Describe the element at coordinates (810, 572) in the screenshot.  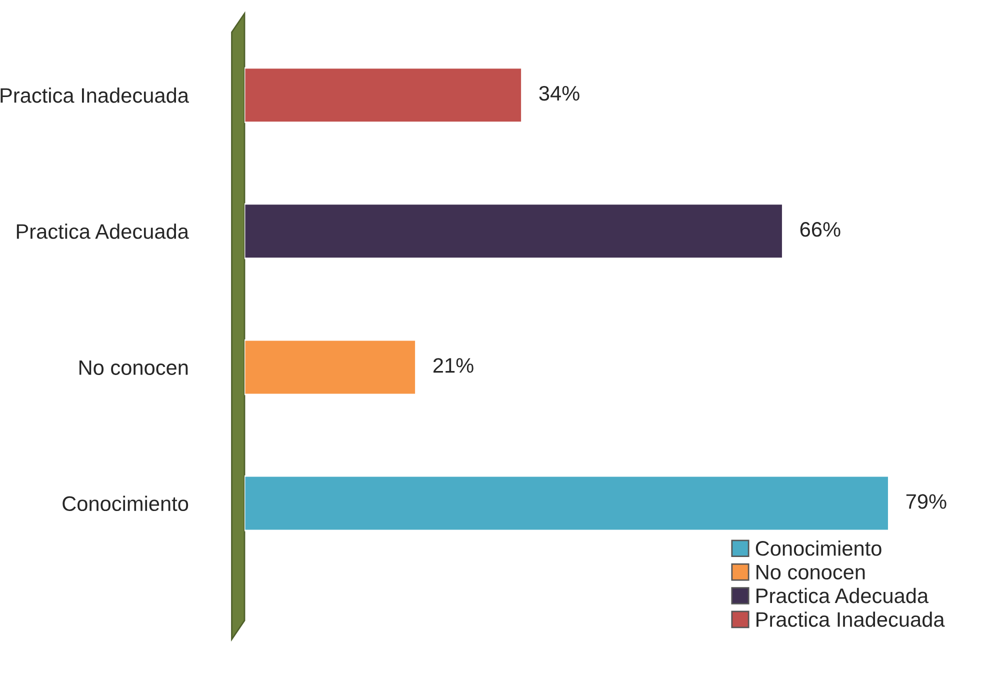
I see `legend-label: No conocen` at that location.